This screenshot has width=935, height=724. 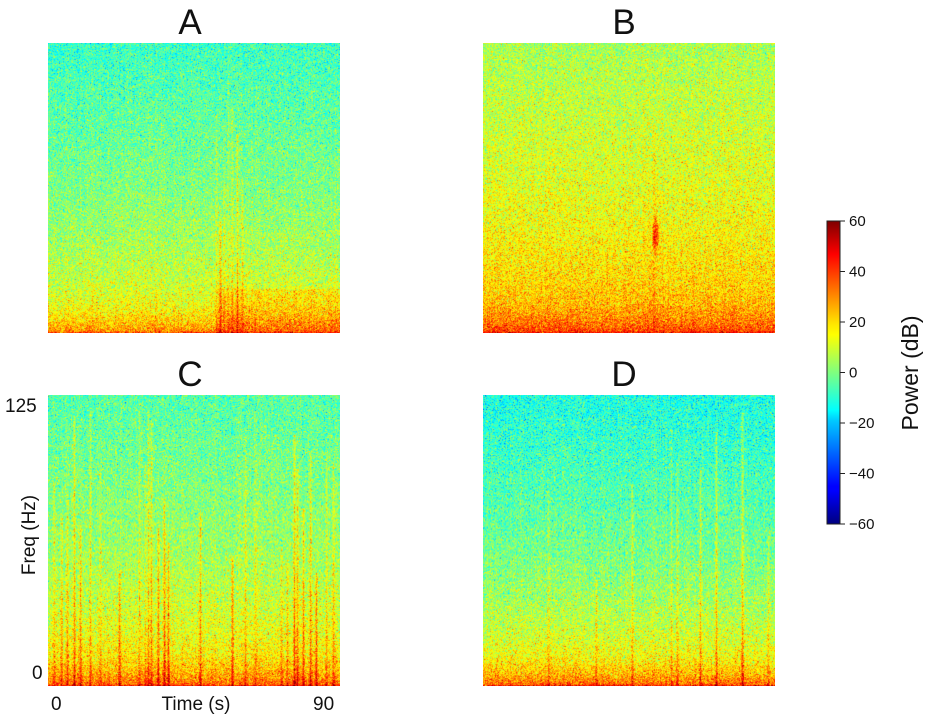 I want to click on panel-title-c: C, so click(x=189, y=374).